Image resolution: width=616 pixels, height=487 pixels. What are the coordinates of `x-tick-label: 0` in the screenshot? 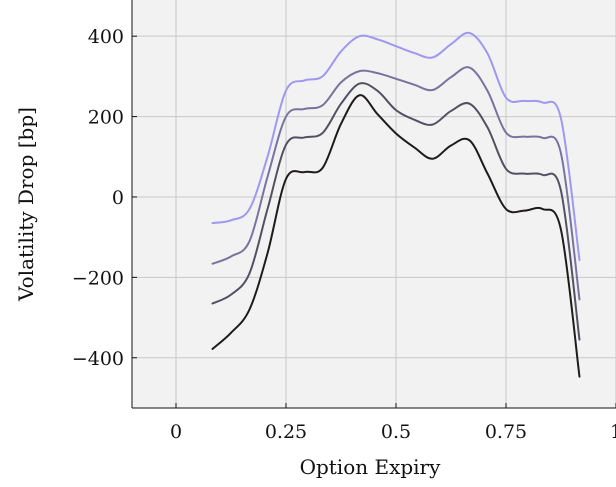 It's located at (176, 432).